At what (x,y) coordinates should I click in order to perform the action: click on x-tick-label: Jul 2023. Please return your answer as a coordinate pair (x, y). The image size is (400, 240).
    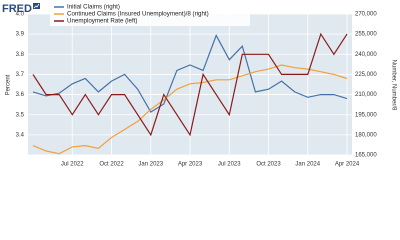
    Looking at the image, I should click on (229, 165).